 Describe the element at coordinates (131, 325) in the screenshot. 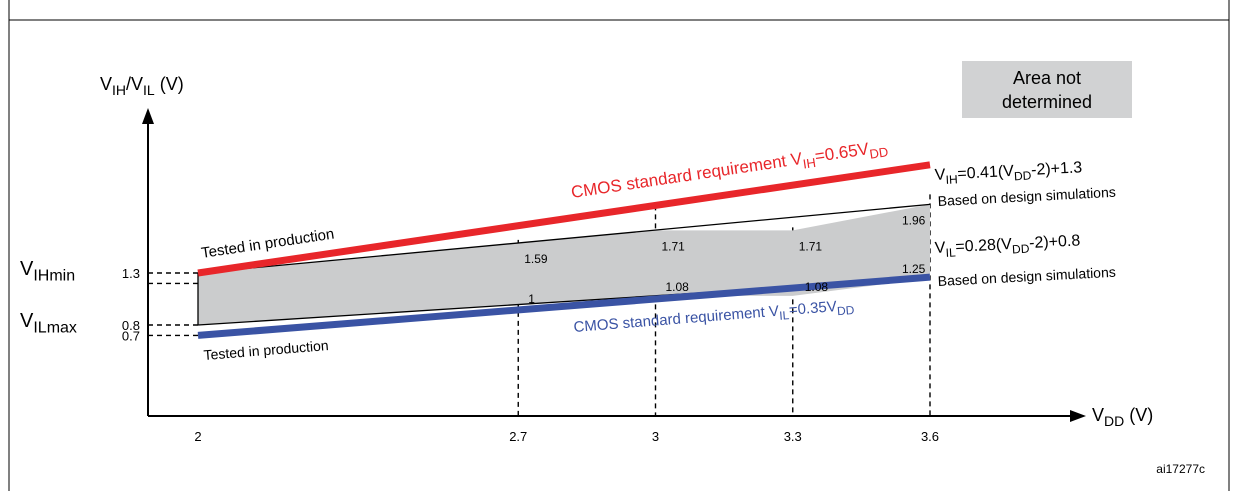

I see `y-tick-label-0.8: 0.8` at that location.